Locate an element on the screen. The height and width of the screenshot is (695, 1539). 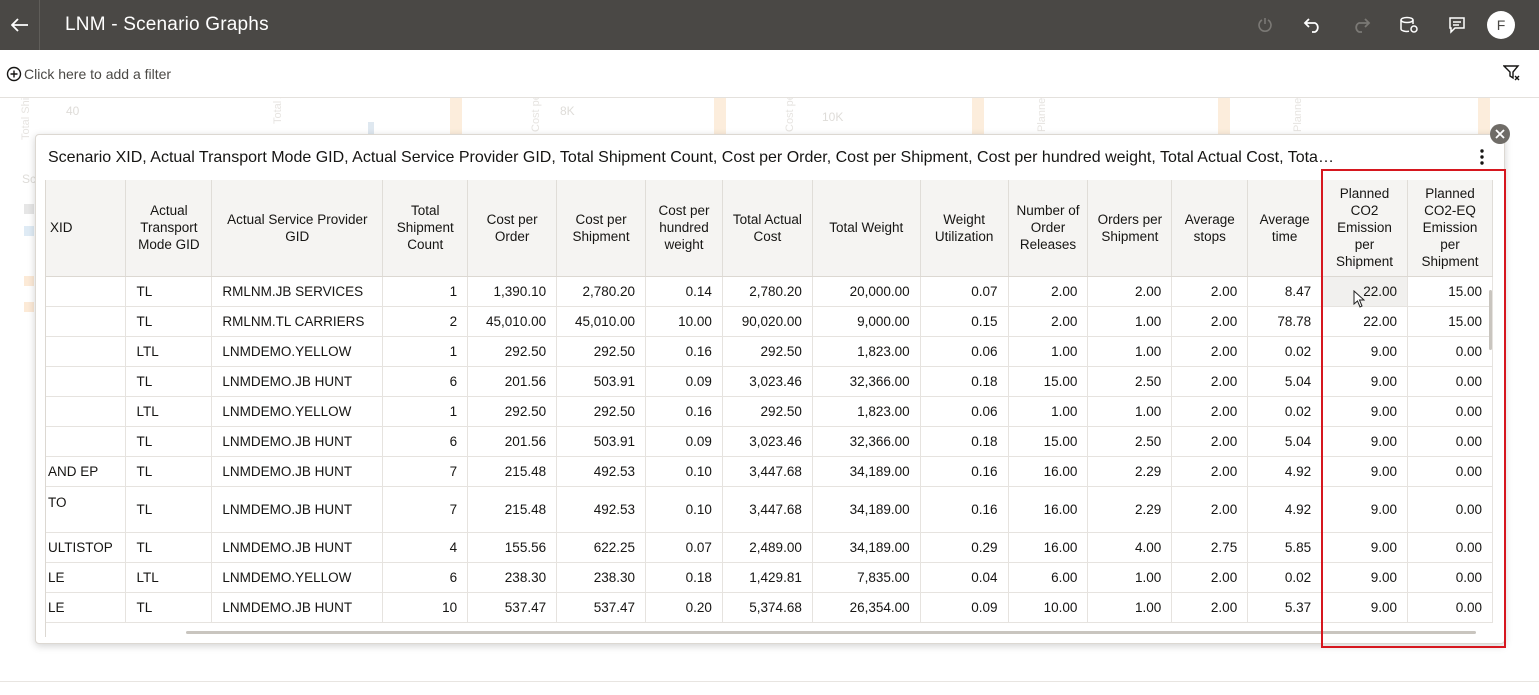
user-avatar: F is located at coordinates (1501, 25).